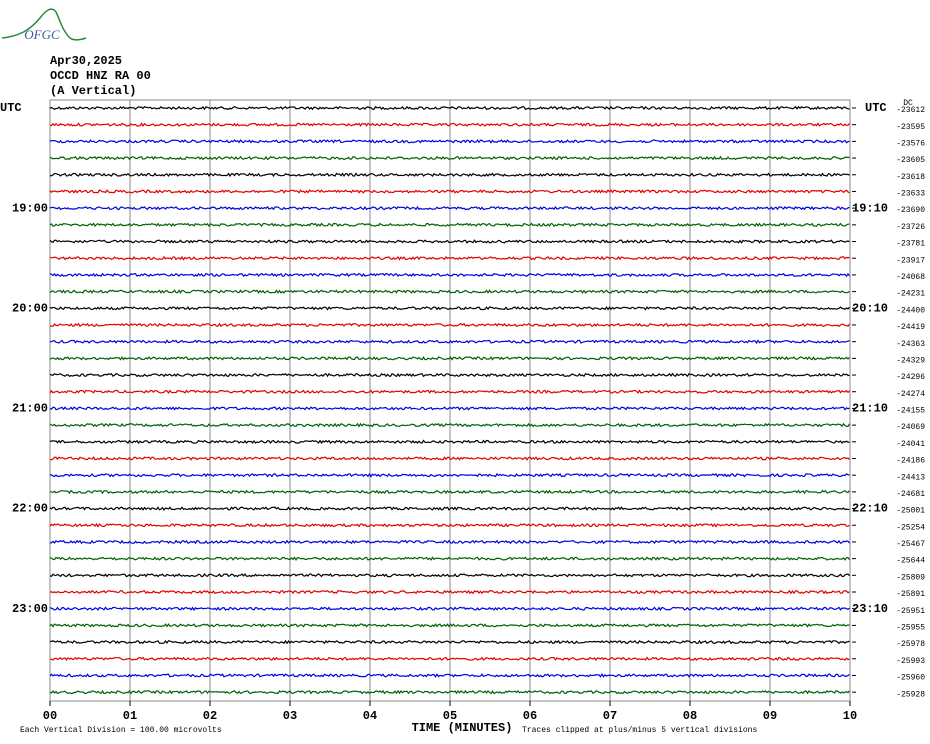 This screenshot has width=930, height=744. What do you see at coordinates (910, 244) in the screenshot?
I see `dc-offset: -23781` at bounding box center [910, 244].